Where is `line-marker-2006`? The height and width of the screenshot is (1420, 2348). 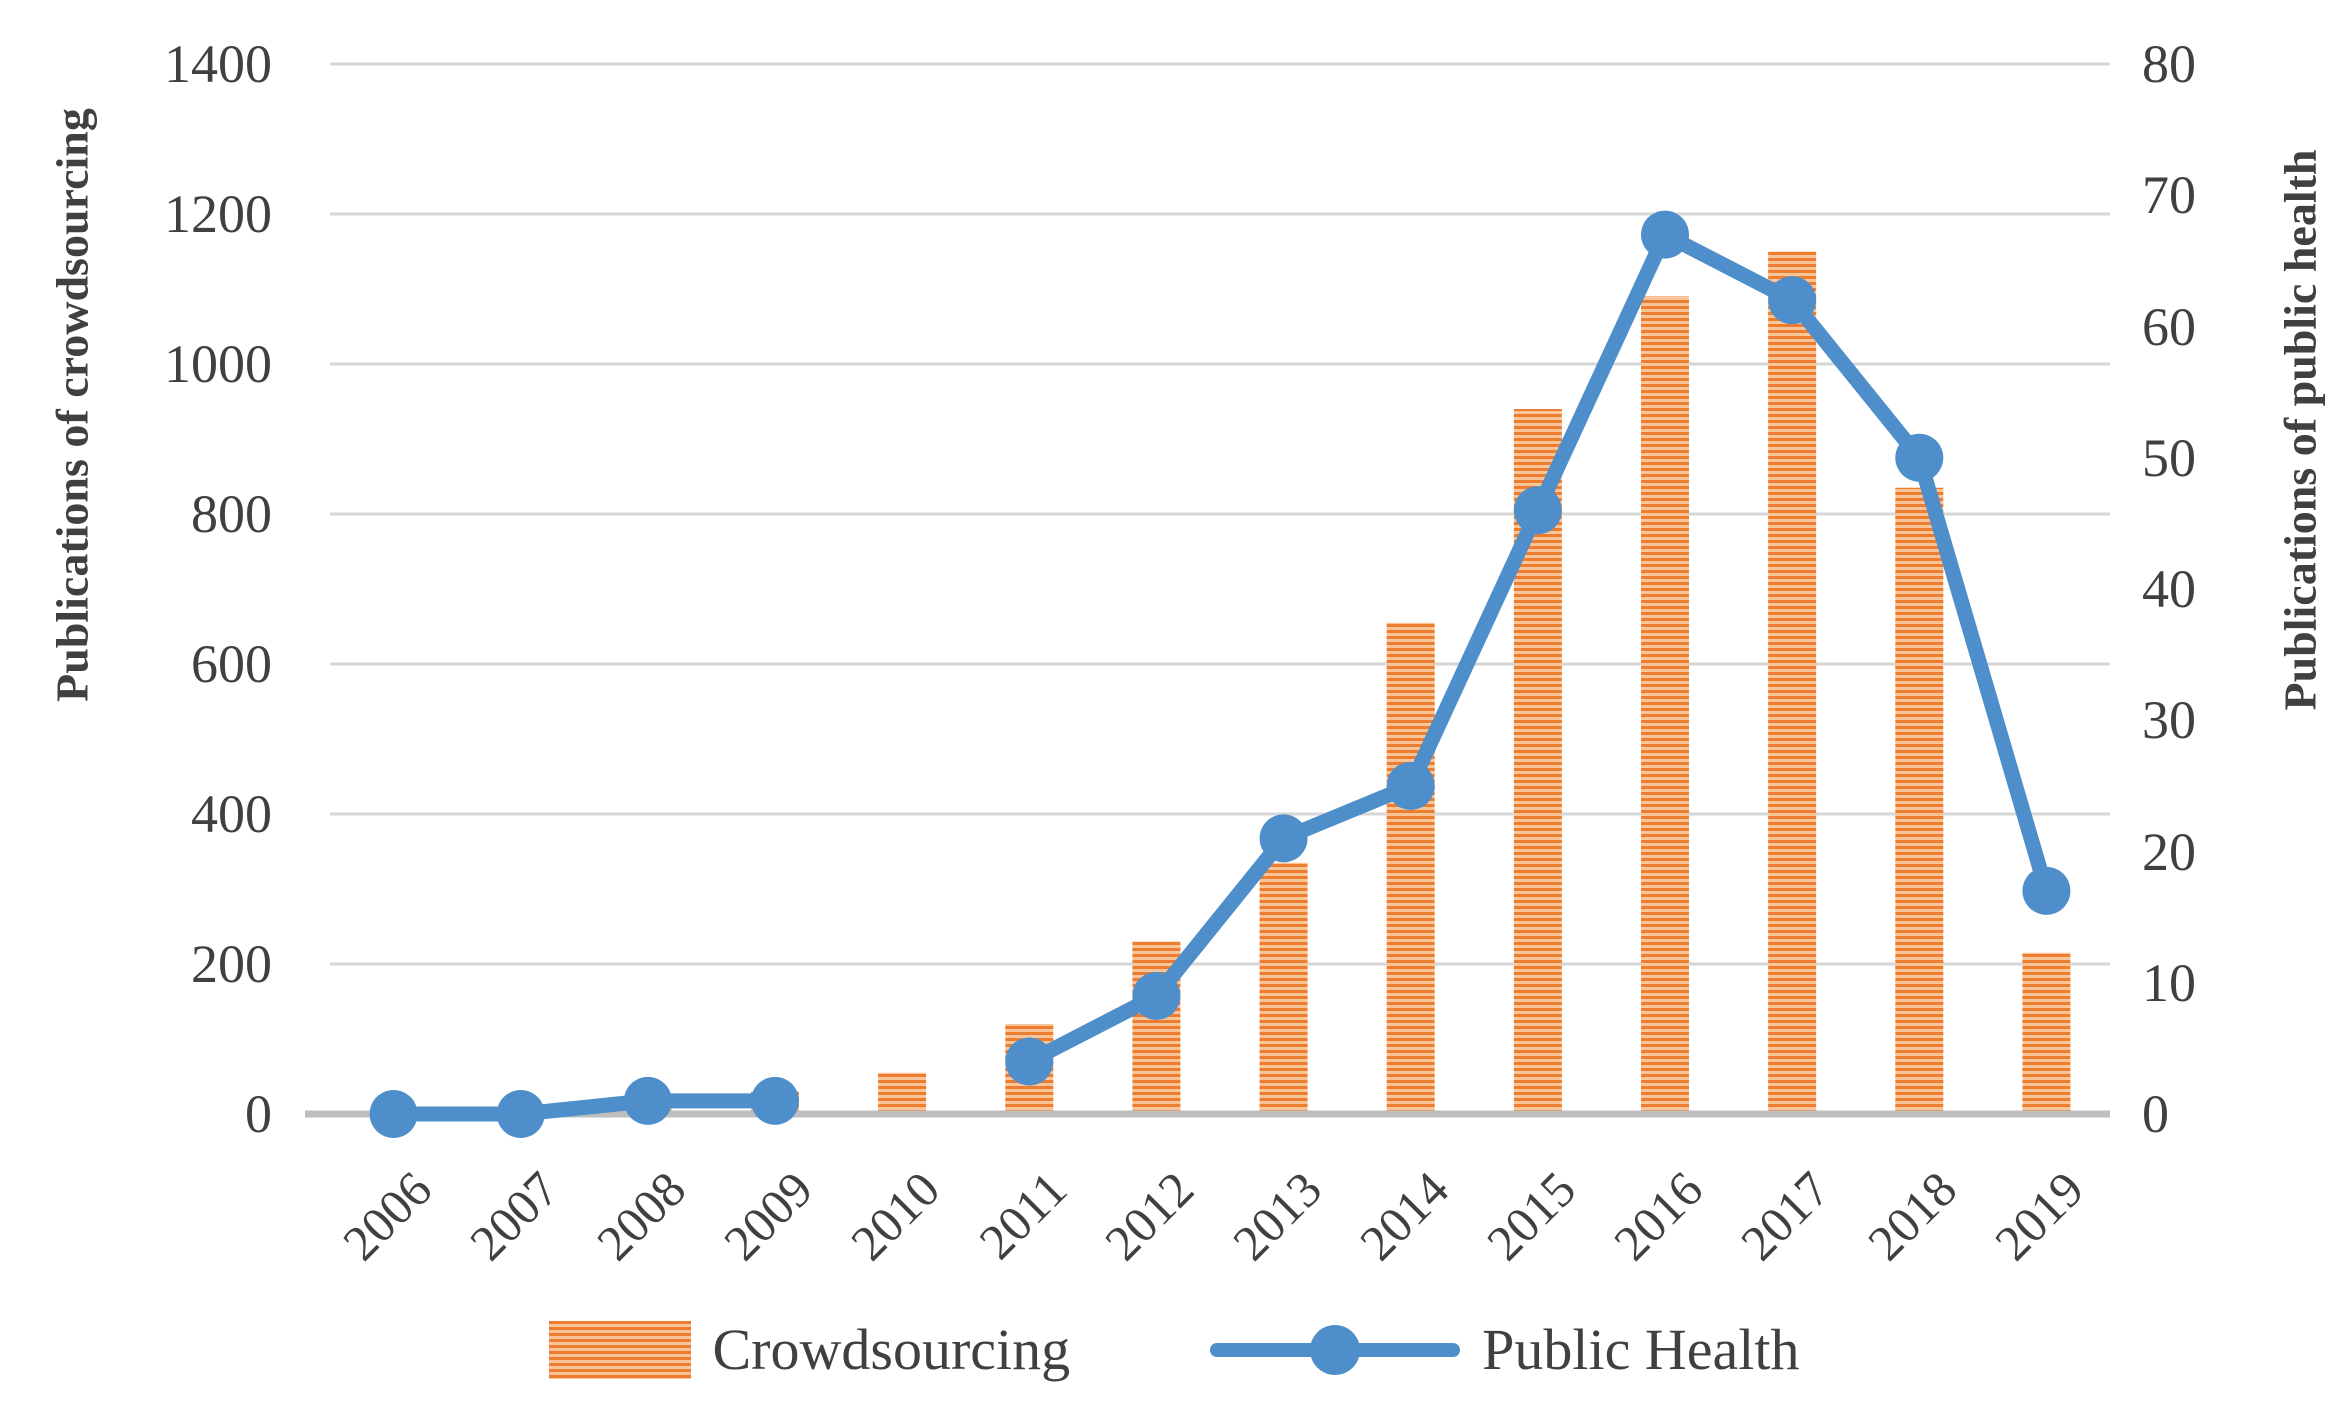
line-marker-2006 is located at coordinates (393, 1114).